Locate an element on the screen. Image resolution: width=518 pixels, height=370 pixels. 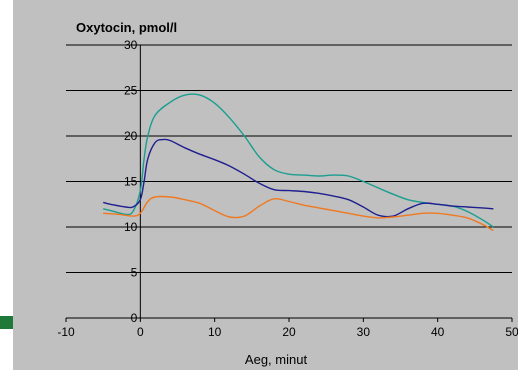
x-tick-label: -10 is located at coordinates (66, 332).